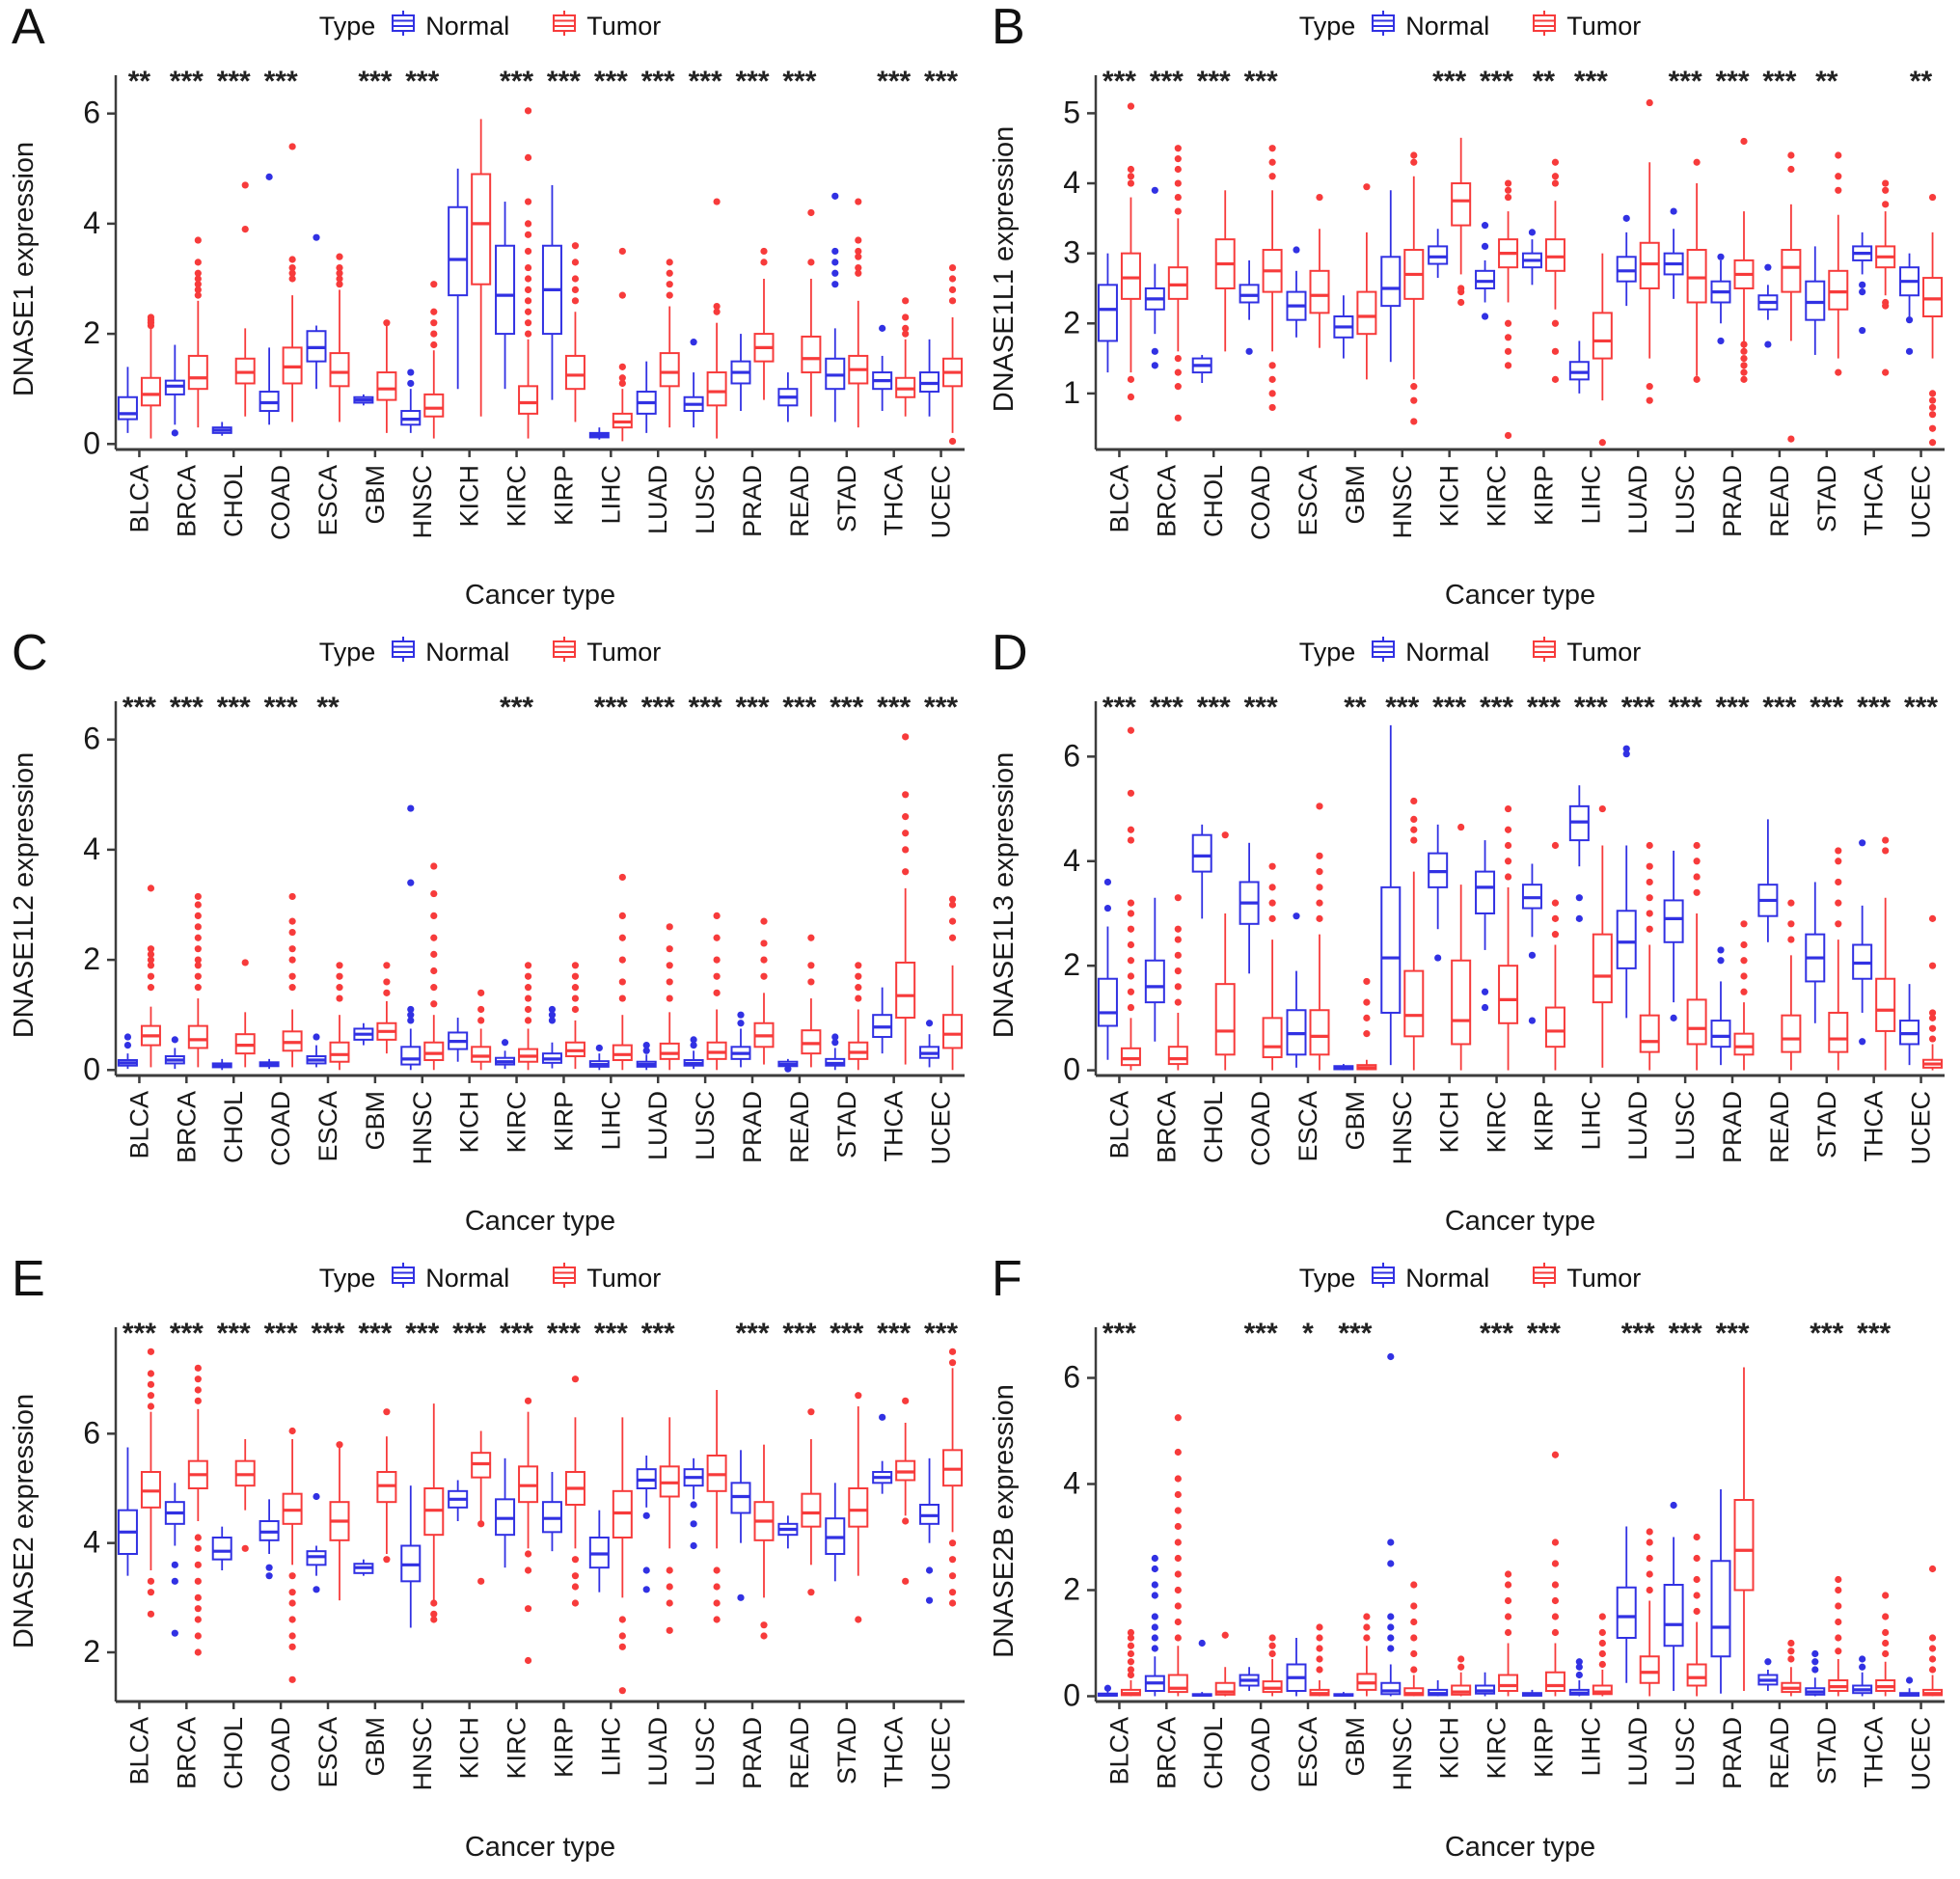 The width and height of the screenshot is (1960, 1879). I want to click on panel-d-label: D, so click(1010, 654).